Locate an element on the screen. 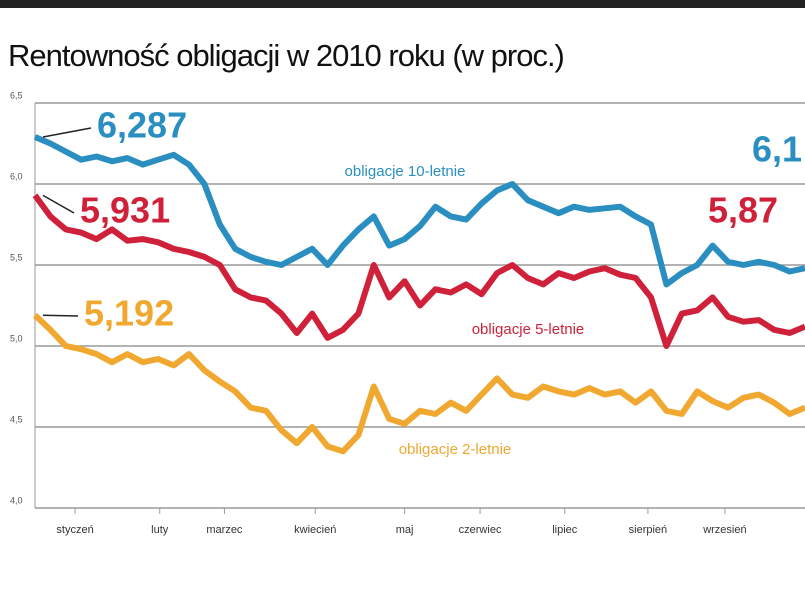  x-tick-label: lipiec is located at coordinates (565, 530).